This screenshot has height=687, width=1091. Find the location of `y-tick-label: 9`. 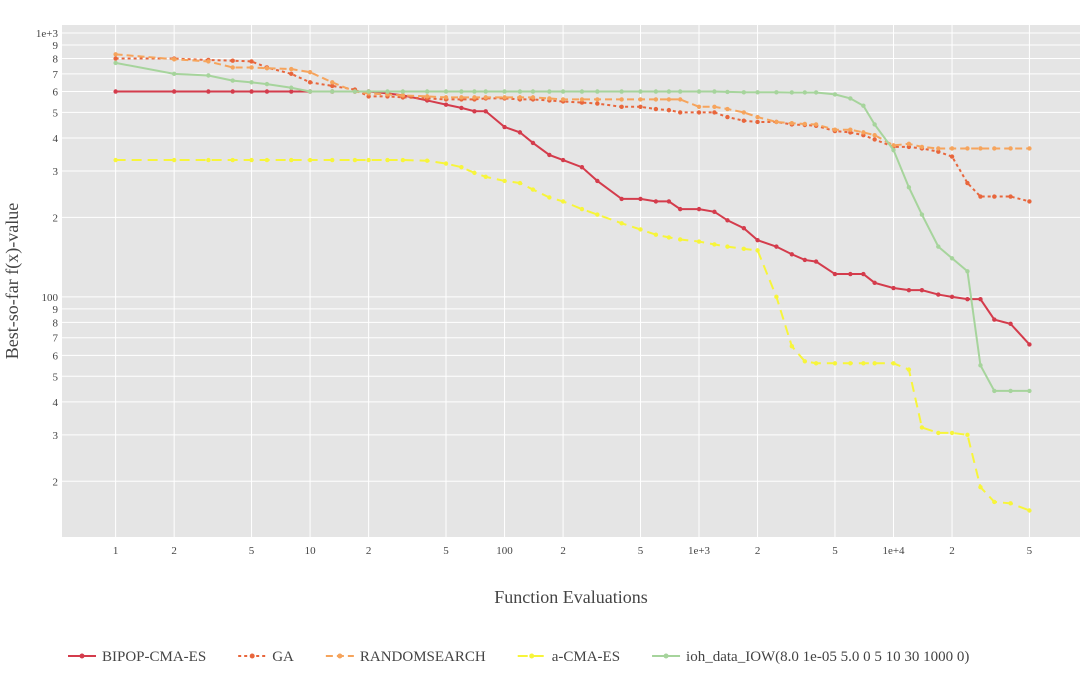

y-tick-label: 9 is located at coordinates (56, 310).